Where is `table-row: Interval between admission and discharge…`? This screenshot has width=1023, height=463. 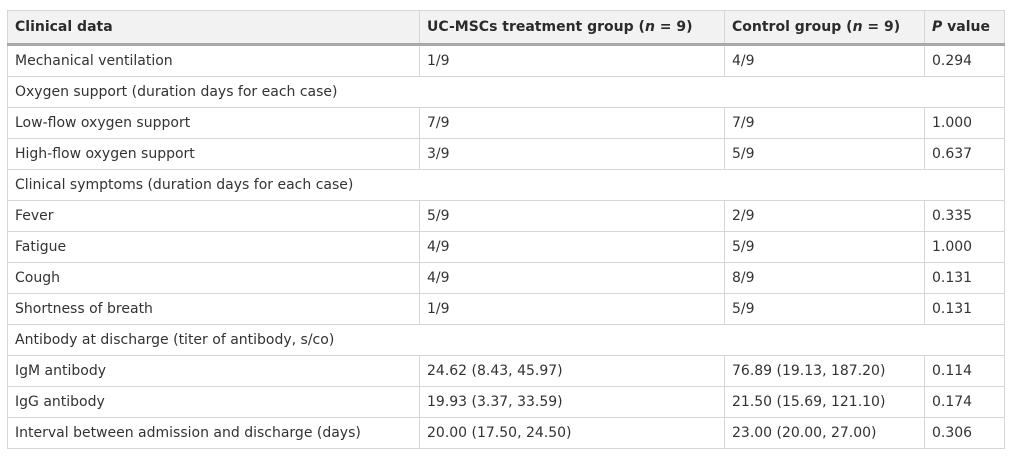
table-row: Interval between admission and discharge… is located at coordinates (506, 433).